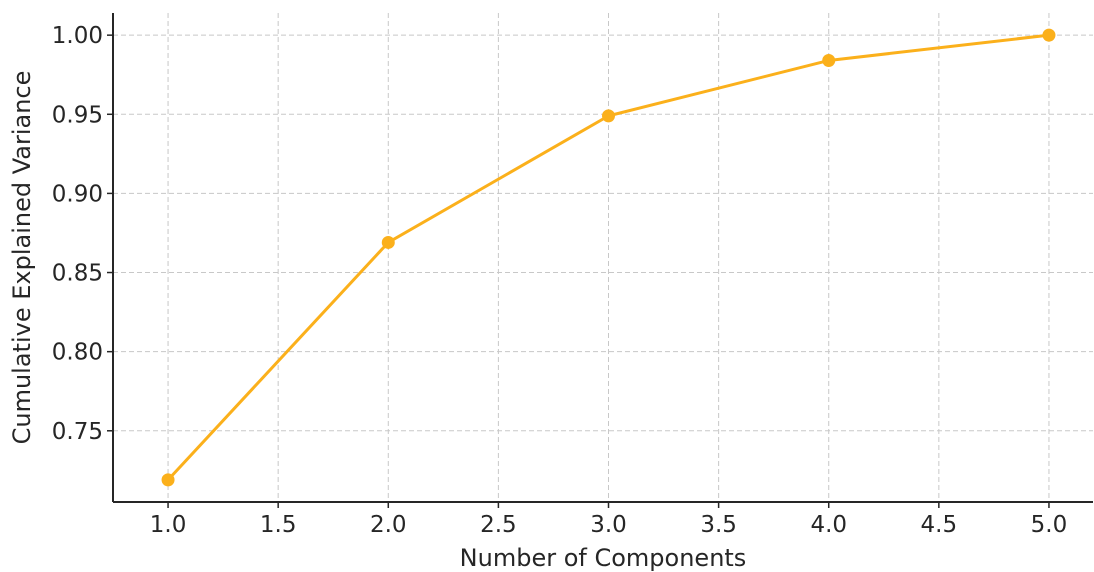 The width and height of the screenshot is (1094, 572). Describe the element at coordinates (939, 525) in the screenshot. I see `x-tick-label: 4.5` at that location.